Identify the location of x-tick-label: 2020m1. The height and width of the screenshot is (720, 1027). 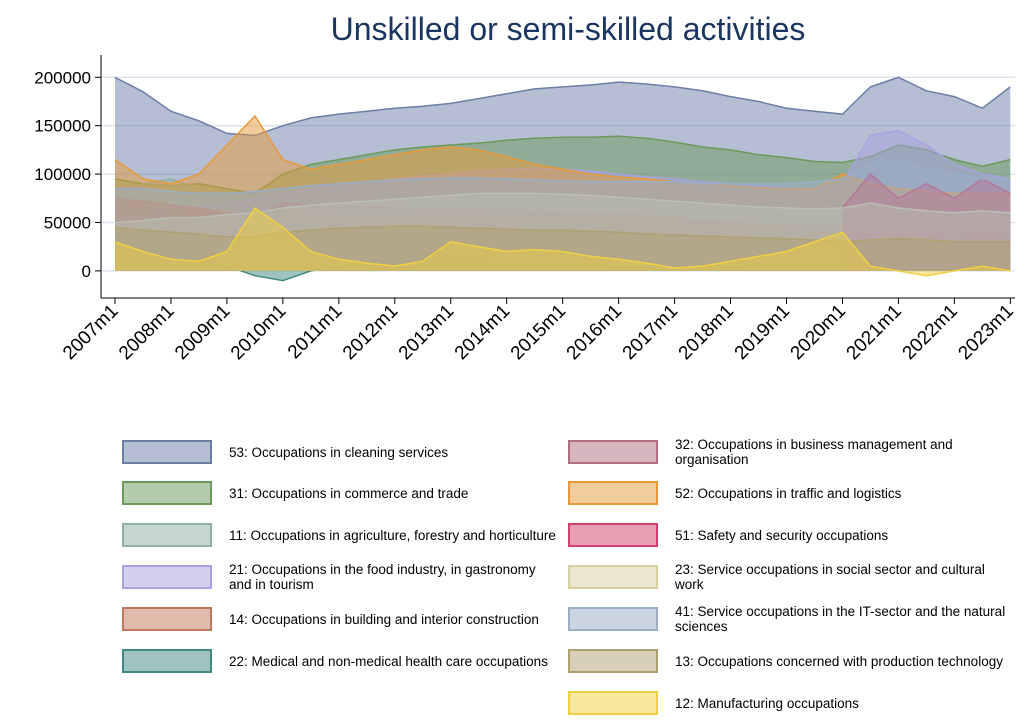
(818, 332).